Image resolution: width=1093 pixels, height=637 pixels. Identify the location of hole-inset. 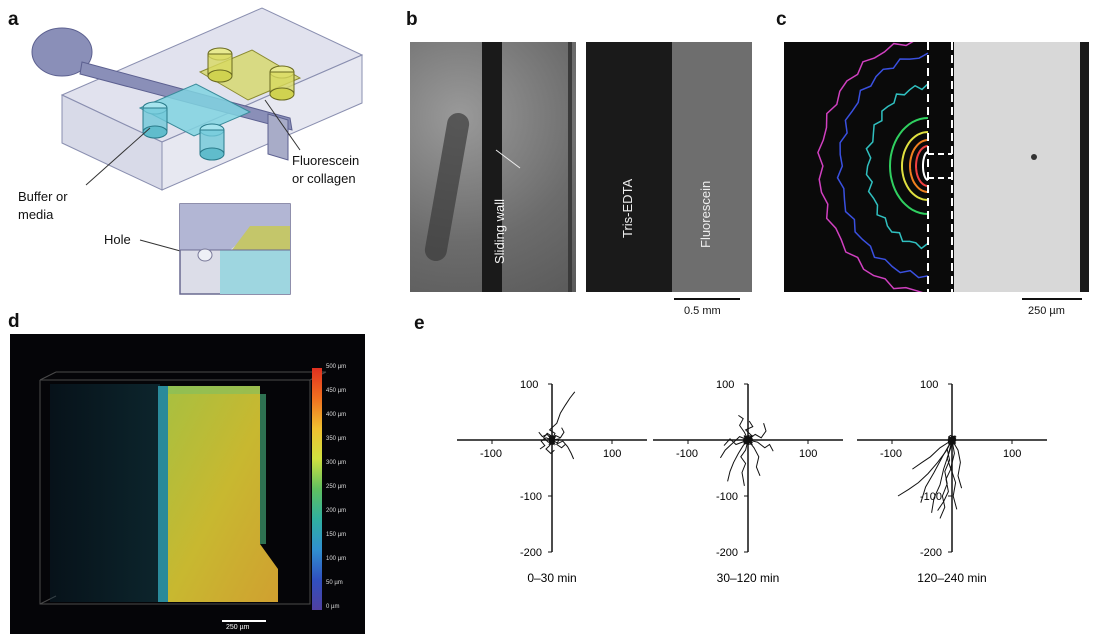
(235, 249).